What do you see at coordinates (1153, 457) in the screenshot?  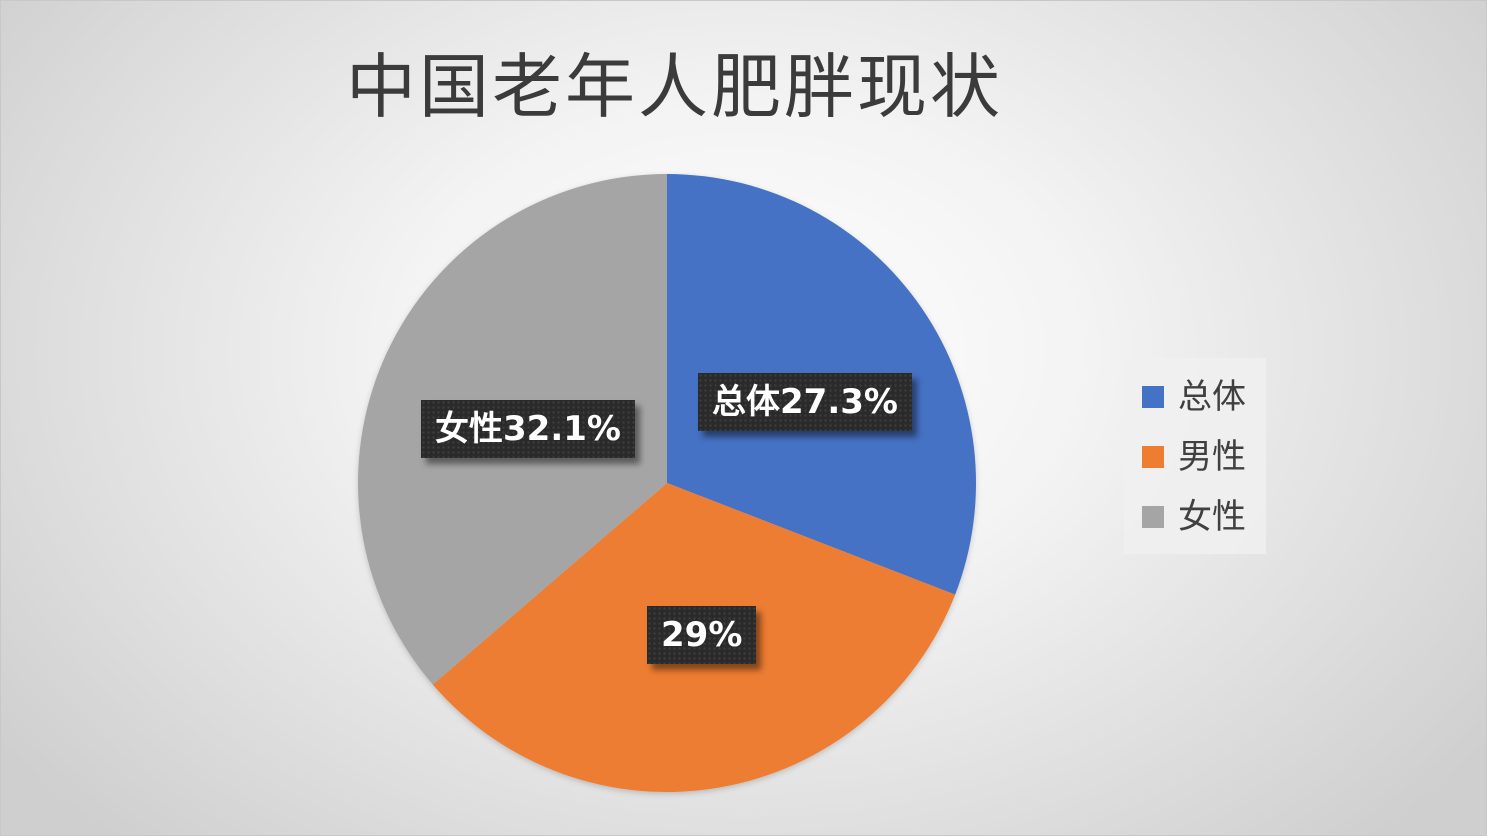 I see `legend-swatch-male` at bounding box center [1153, 457].